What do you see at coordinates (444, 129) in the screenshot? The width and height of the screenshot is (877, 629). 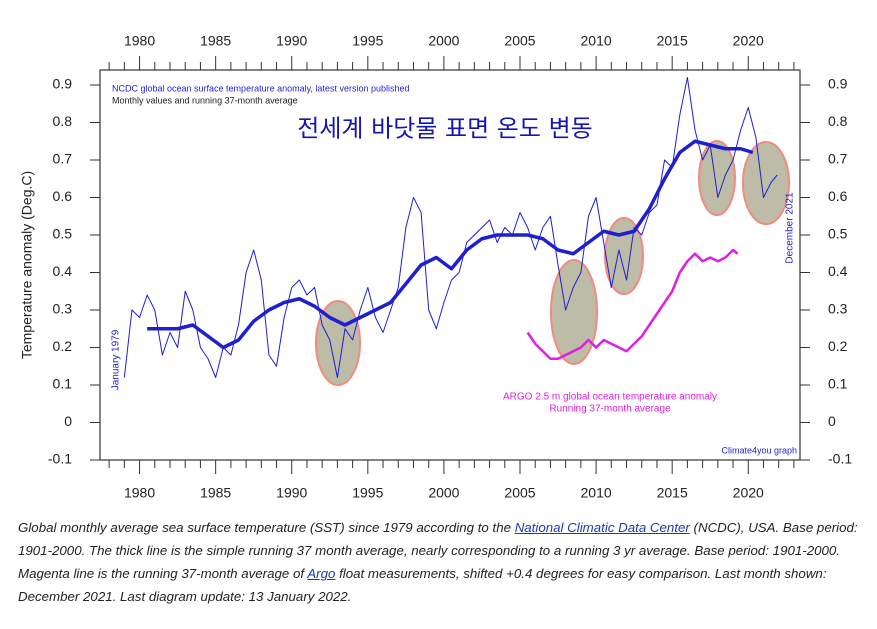 I see `chart-title: 전세계 바닷물 표면 온도 변동` at bounding box center [444, 129].